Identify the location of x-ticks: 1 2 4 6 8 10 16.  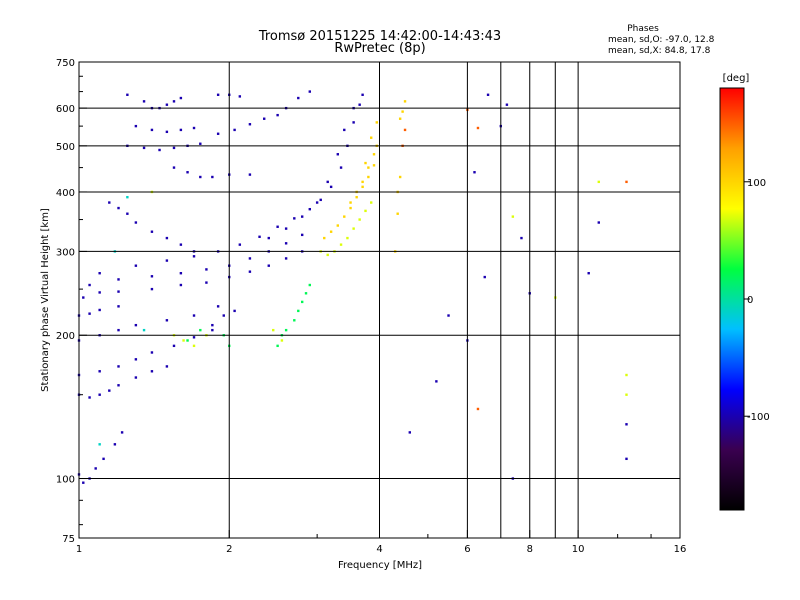
(381, 542).